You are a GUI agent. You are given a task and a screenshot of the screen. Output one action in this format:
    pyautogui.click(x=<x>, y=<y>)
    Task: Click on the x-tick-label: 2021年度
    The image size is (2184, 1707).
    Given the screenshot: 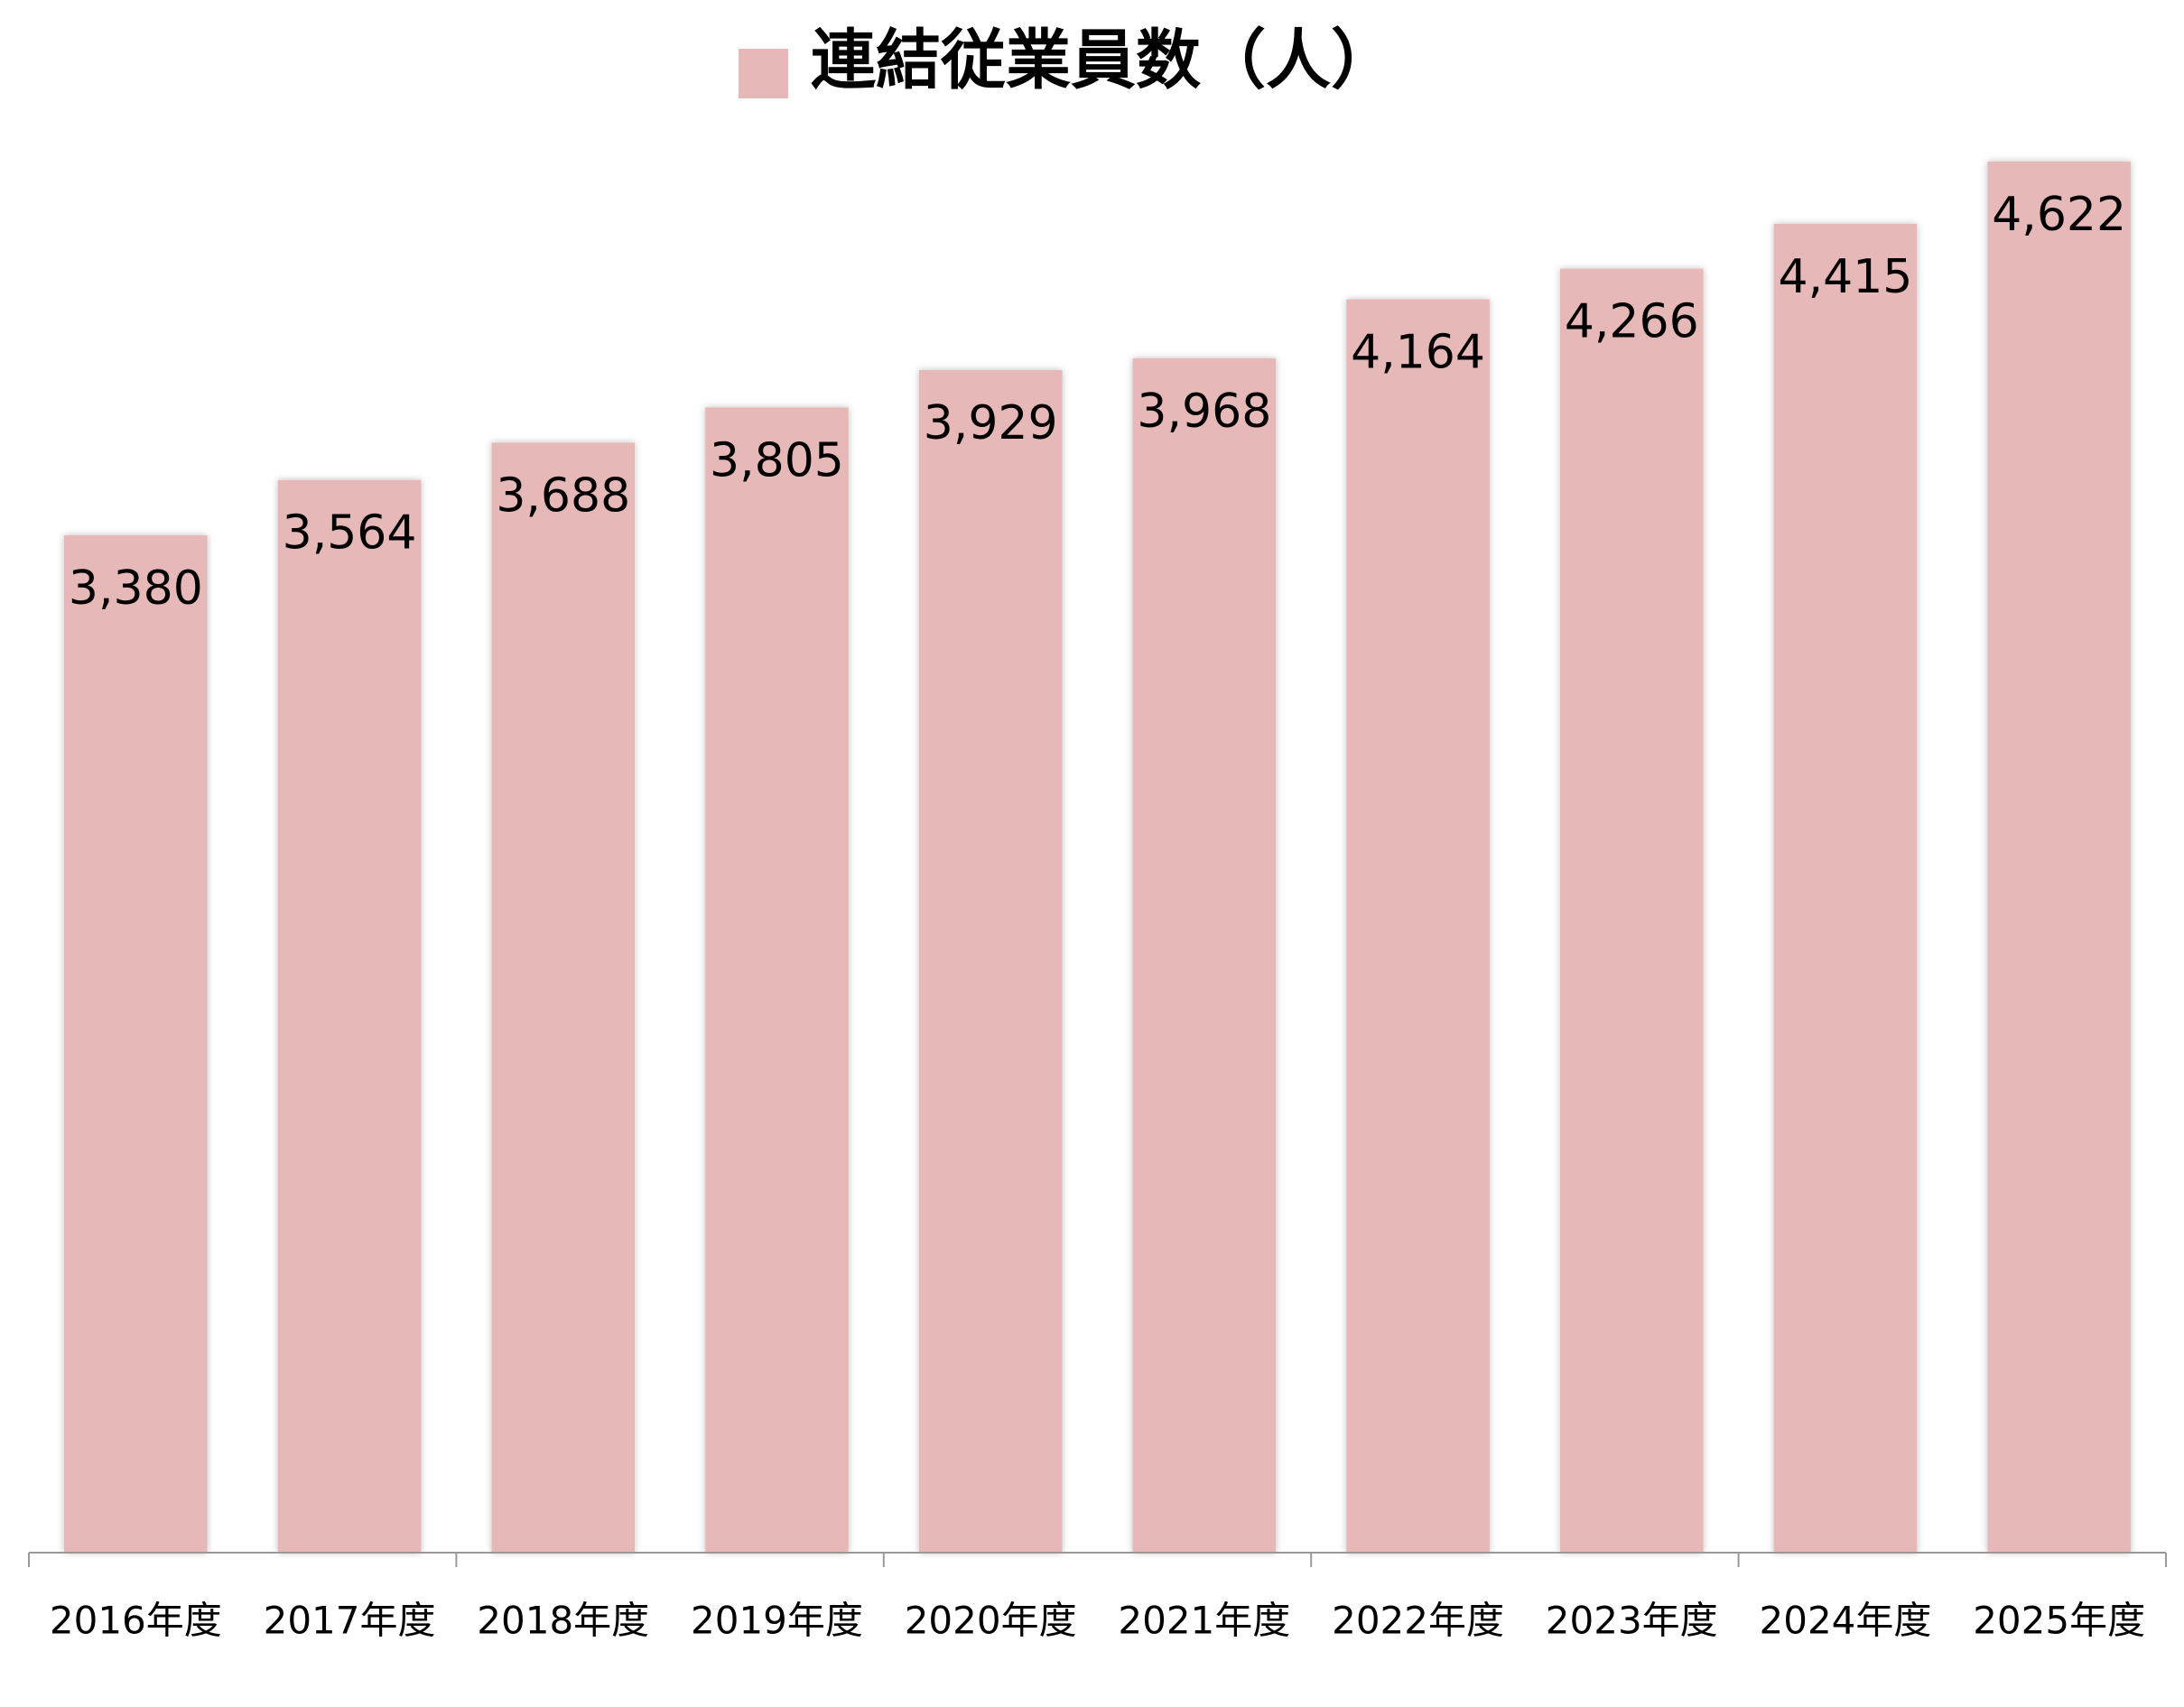 What is the action you would take?
    pyautogui.click(x=1204, y=1621)
    